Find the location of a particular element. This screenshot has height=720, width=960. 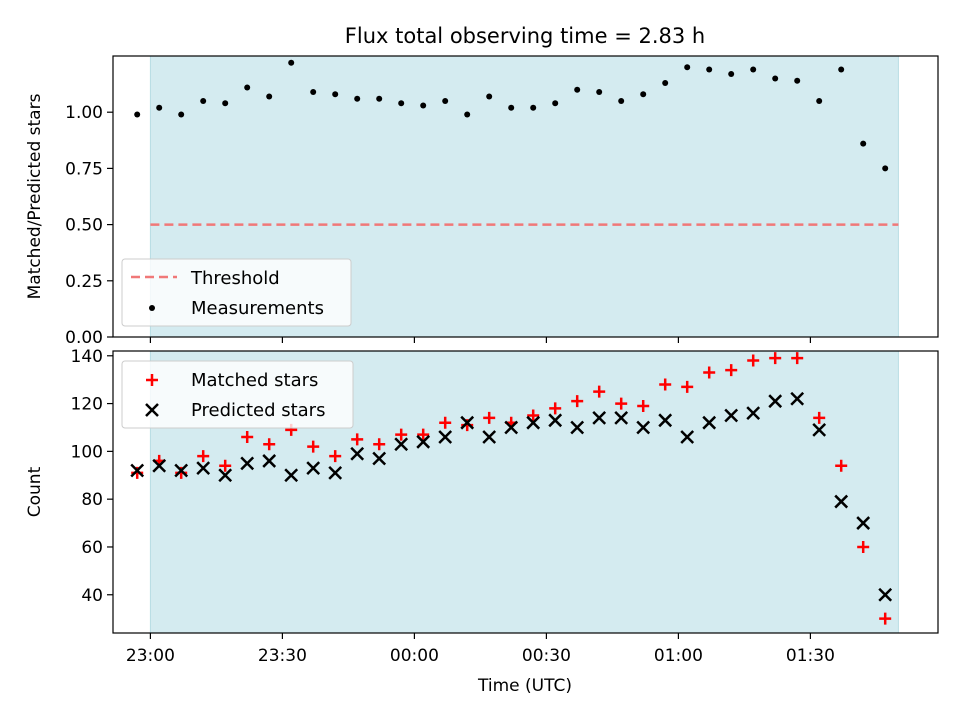

y-tick-label: 0.75 is located at coordinates (84, 169).